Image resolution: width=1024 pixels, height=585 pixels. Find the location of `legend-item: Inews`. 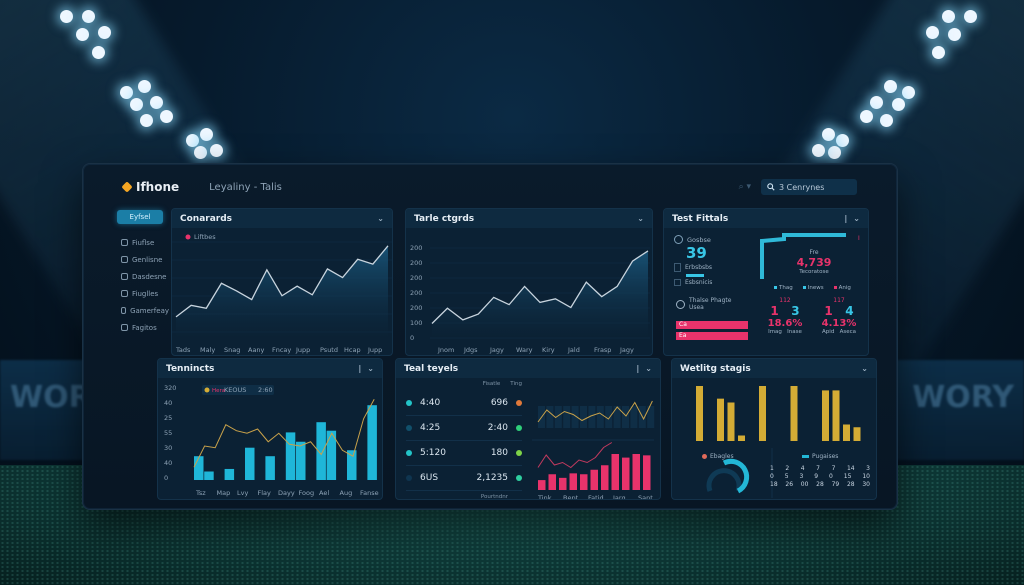

legend-item: Inews is located at coordinates (813, 288).